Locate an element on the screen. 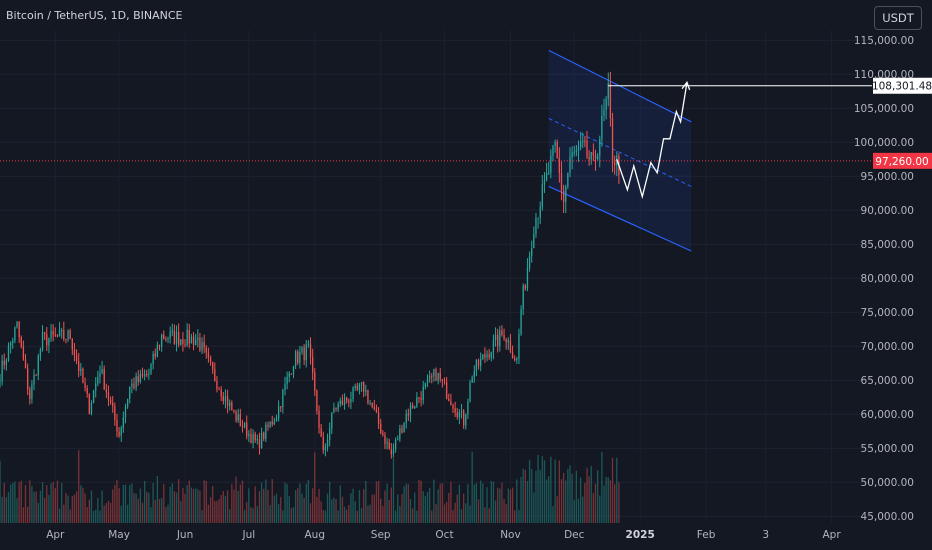 The width and height of the screenshot is (932, 550). parallel-channel is located at coordinates (620, 150).